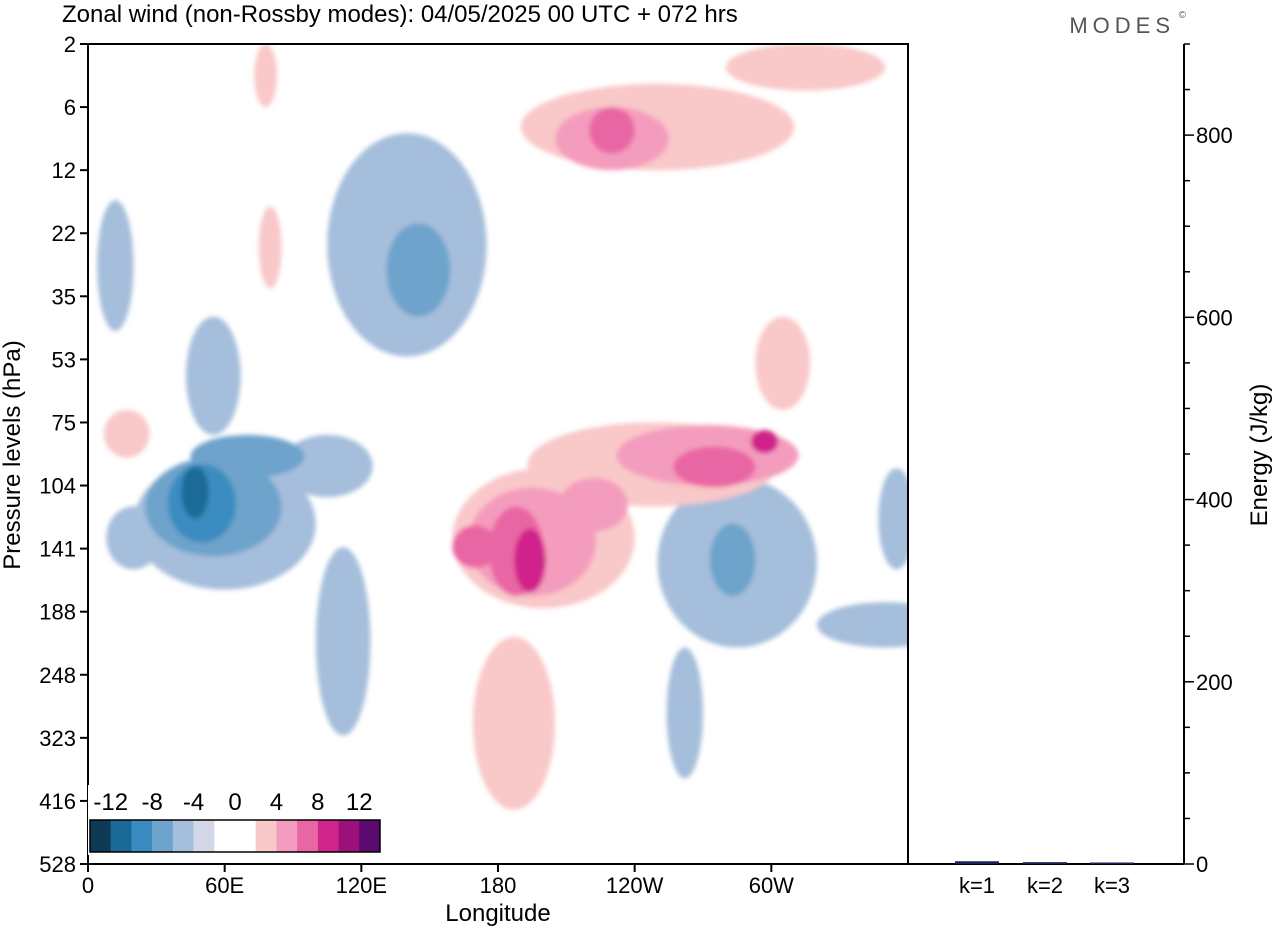 The height and width of the screenshot is (935, 1280). What do you see at coordinates (70, 107) in the screenshot?
I see `y-tick-label: 6` at bounding box center [70, 107].